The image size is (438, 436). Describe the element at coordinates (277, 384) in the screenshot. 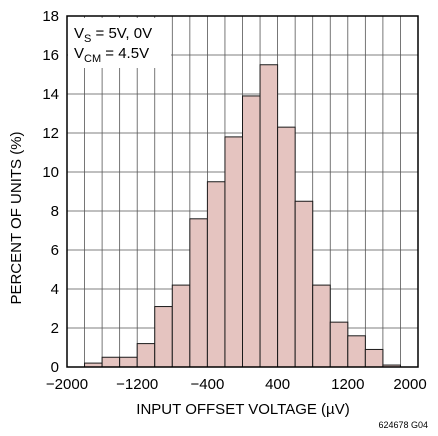

I see `x-tick-label: 400` at that location.